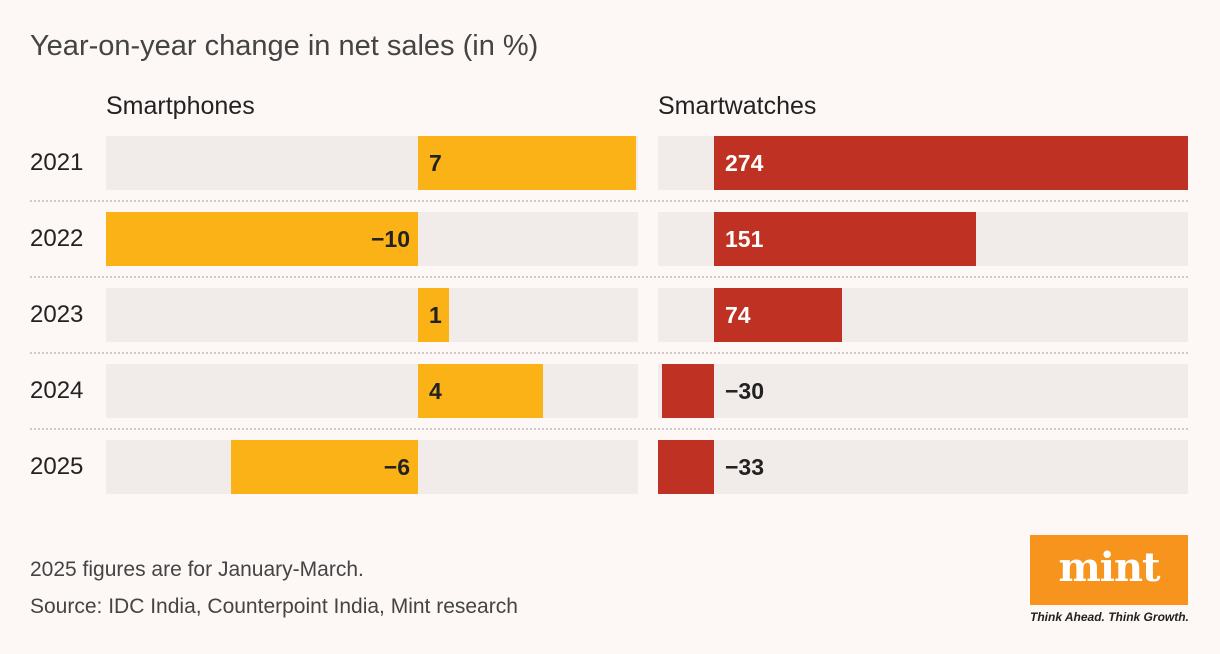 This screenshot has height=654, width=1220. Describe the element at coordinates (951, 163) in the screenshot. I see `bar-smartwatches-2021` at that location.